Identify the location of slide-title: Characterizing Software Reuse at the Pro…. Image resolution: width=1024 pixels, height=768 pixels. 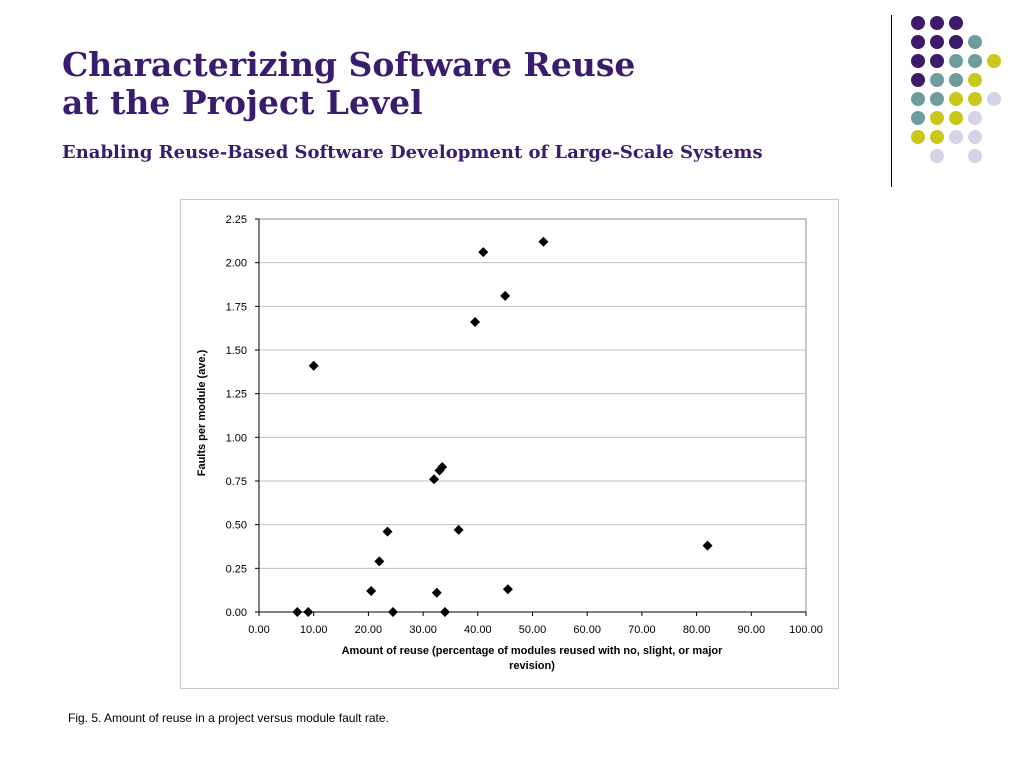
(348, 83).